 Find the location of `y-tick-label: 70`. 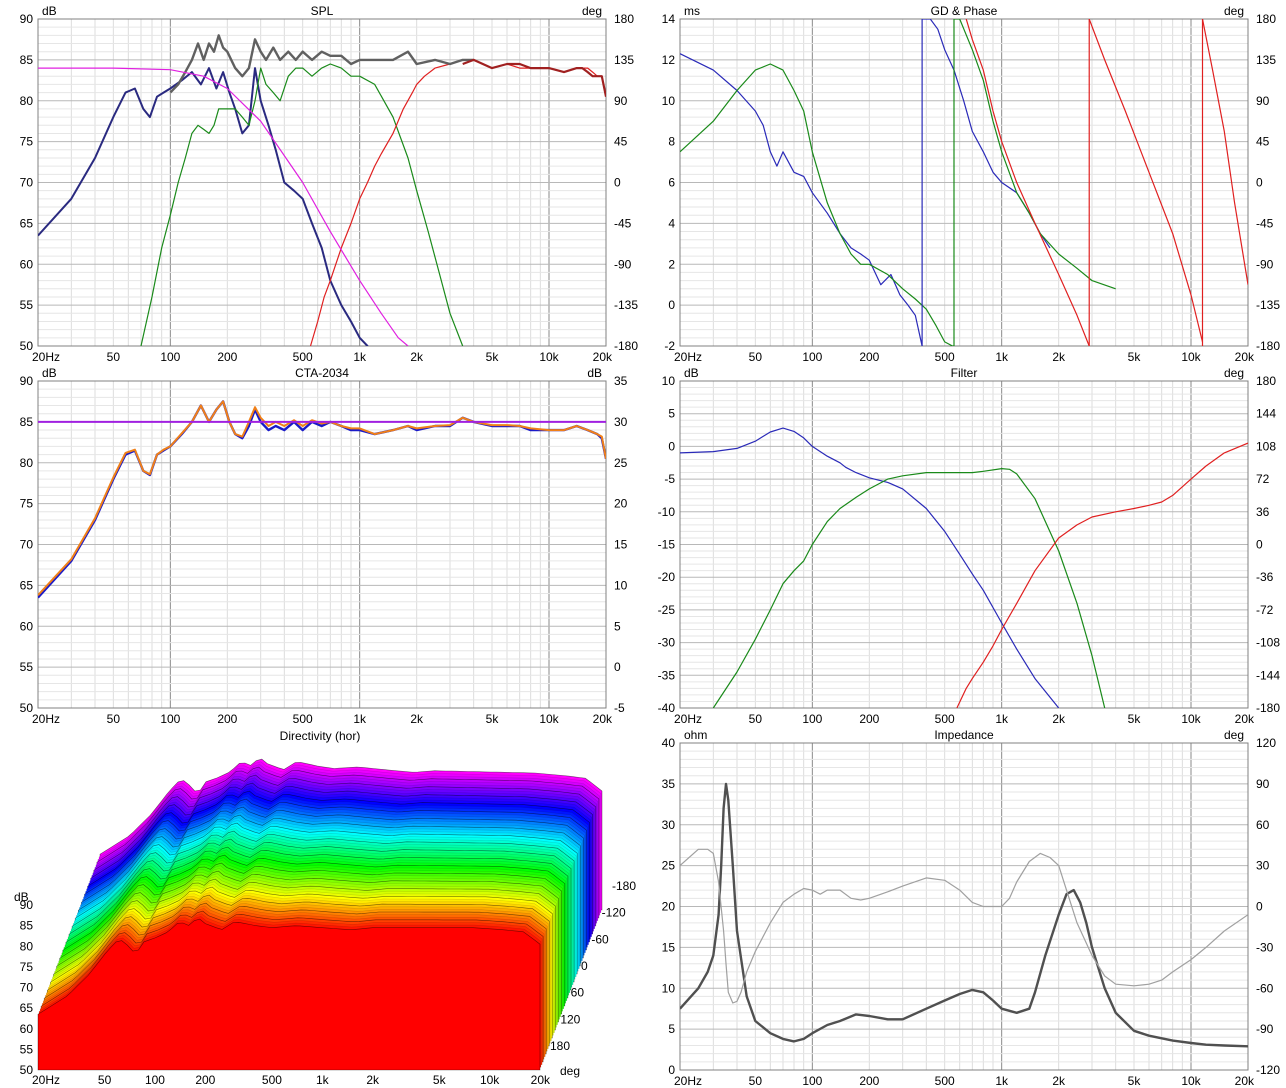

y-tick-label: 70 is located at coordinates (27, 183).